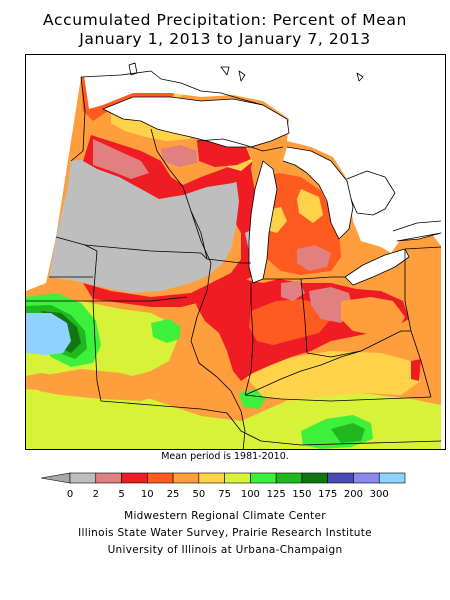  I want to click on legend-label-0: 0, so click(70, 494).